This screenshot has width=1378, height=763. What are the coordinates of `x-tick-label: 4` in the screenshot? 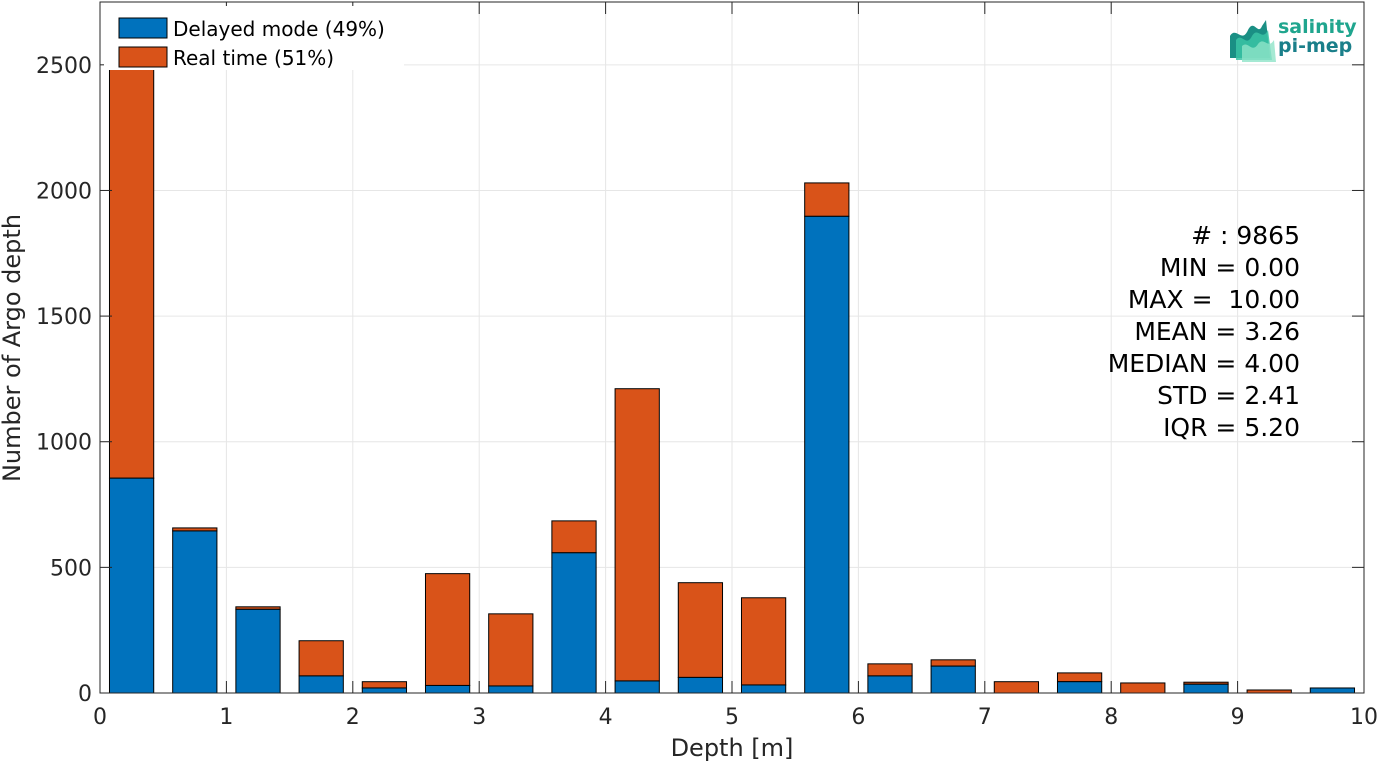 It's located at (606, 717).